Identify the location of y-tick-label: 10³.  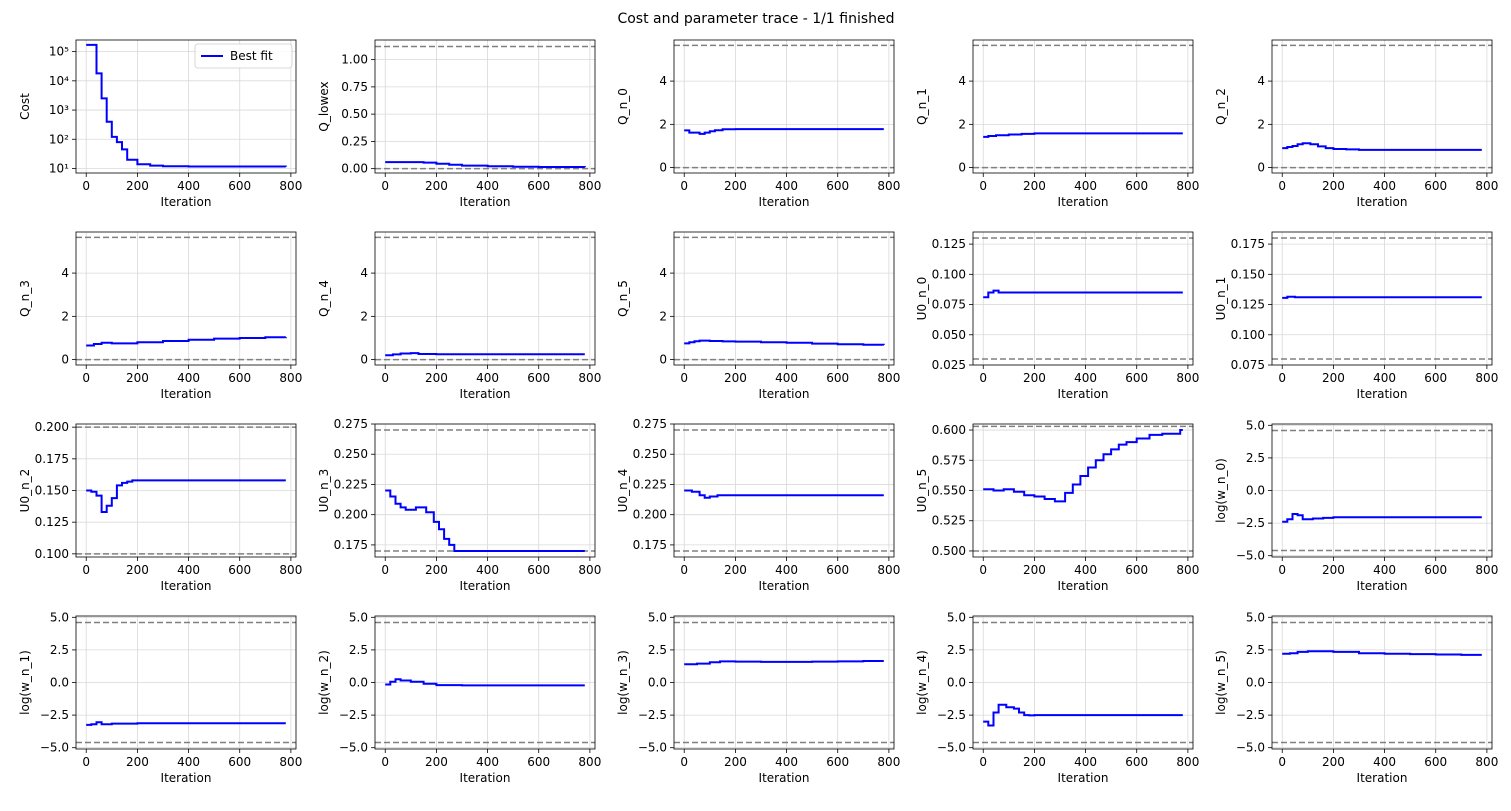
(59, 110).